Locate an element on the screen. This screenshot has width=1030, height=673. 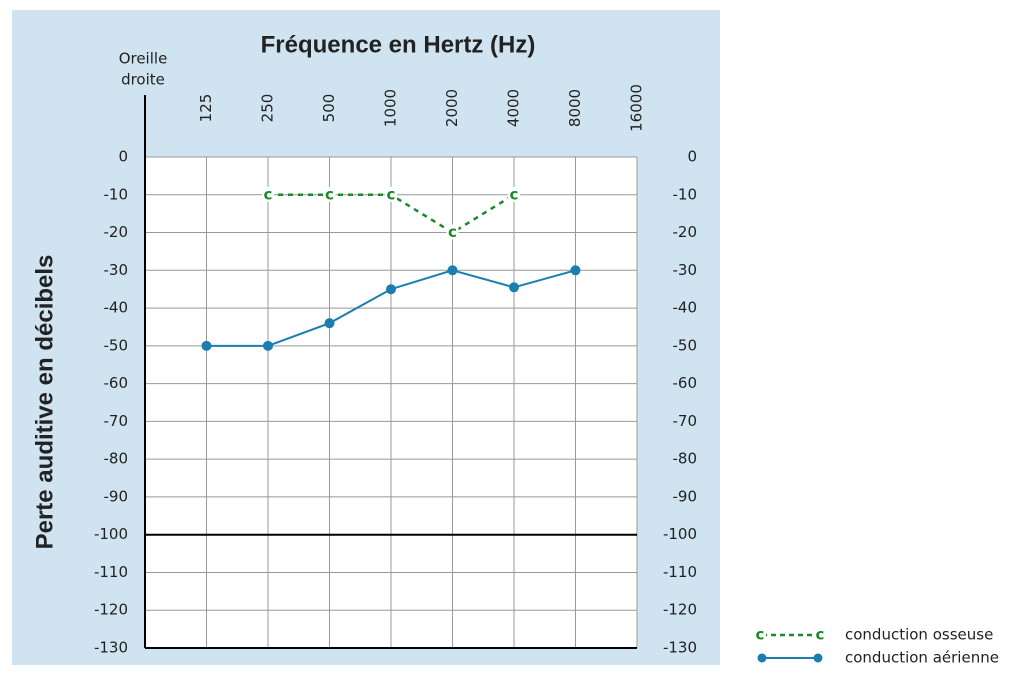
y-tick-label: -60 is located at coordinates (116, 383).